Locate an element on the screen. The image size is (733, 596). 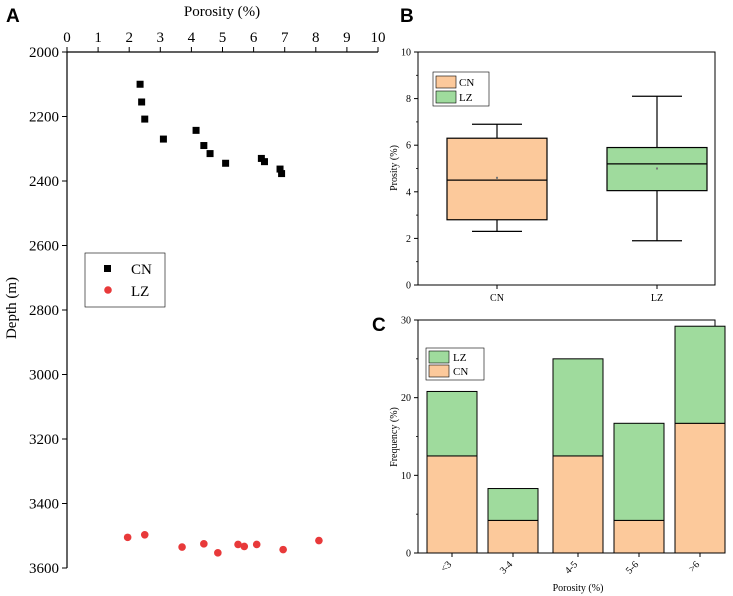
panel-b-y-tick-label: 4 is located at coordinates (408, 192).